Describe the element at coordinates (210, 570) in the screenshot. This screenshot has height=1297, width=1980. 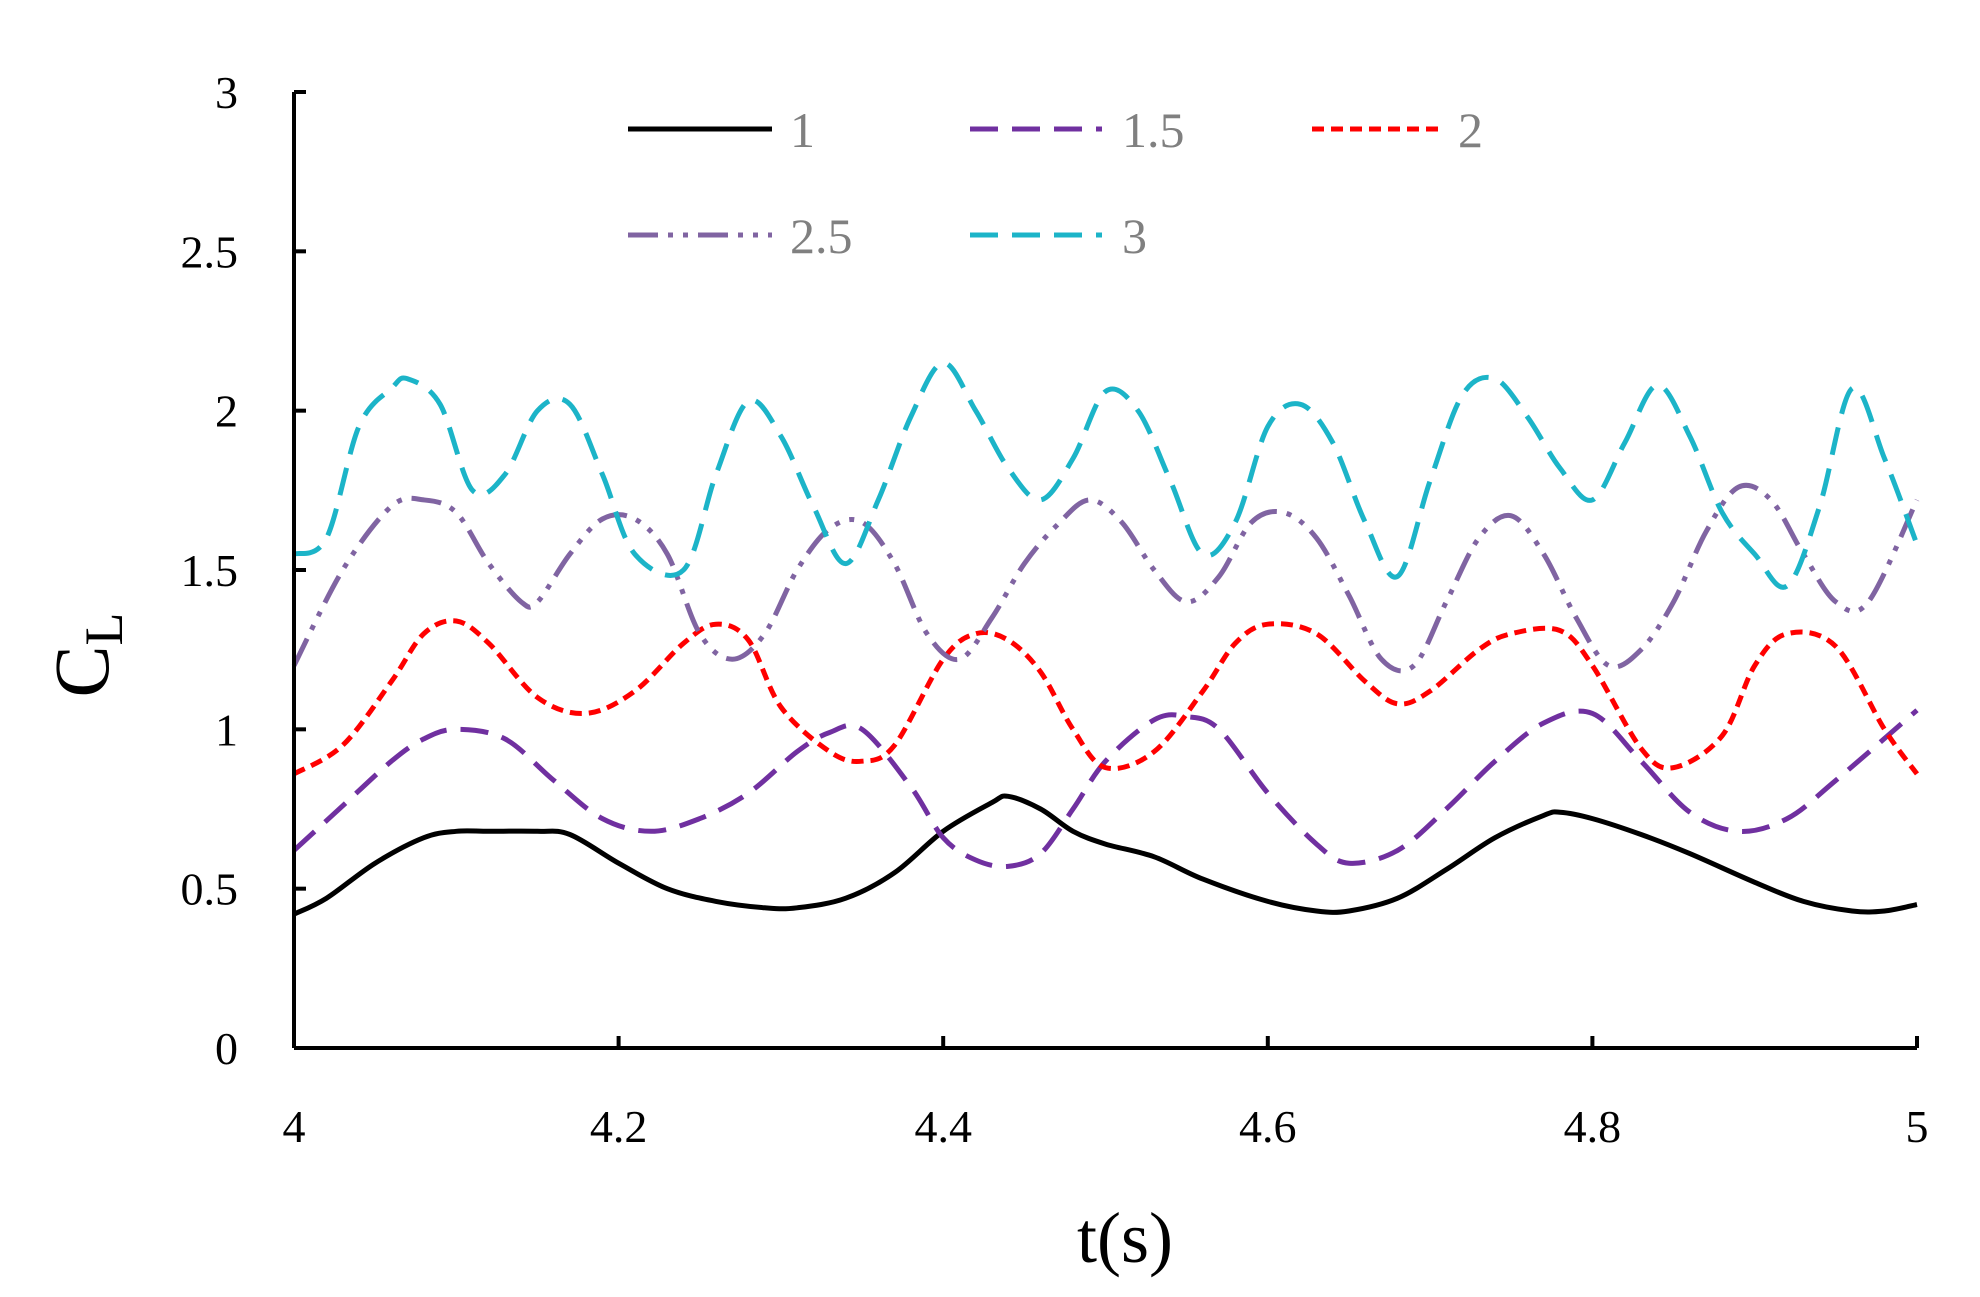
I see `y-tick-label: 1.5` at that location.